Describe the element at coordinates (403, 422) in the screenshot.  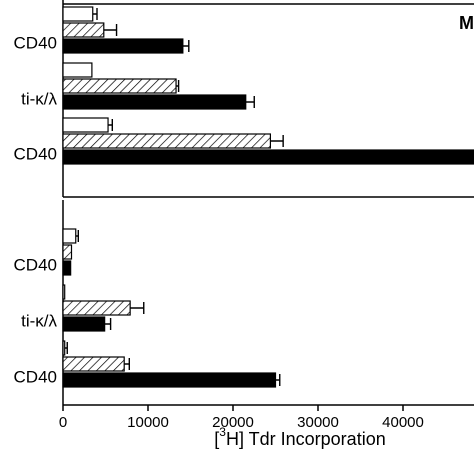
I see `x-tick-label: 40000` at that location.